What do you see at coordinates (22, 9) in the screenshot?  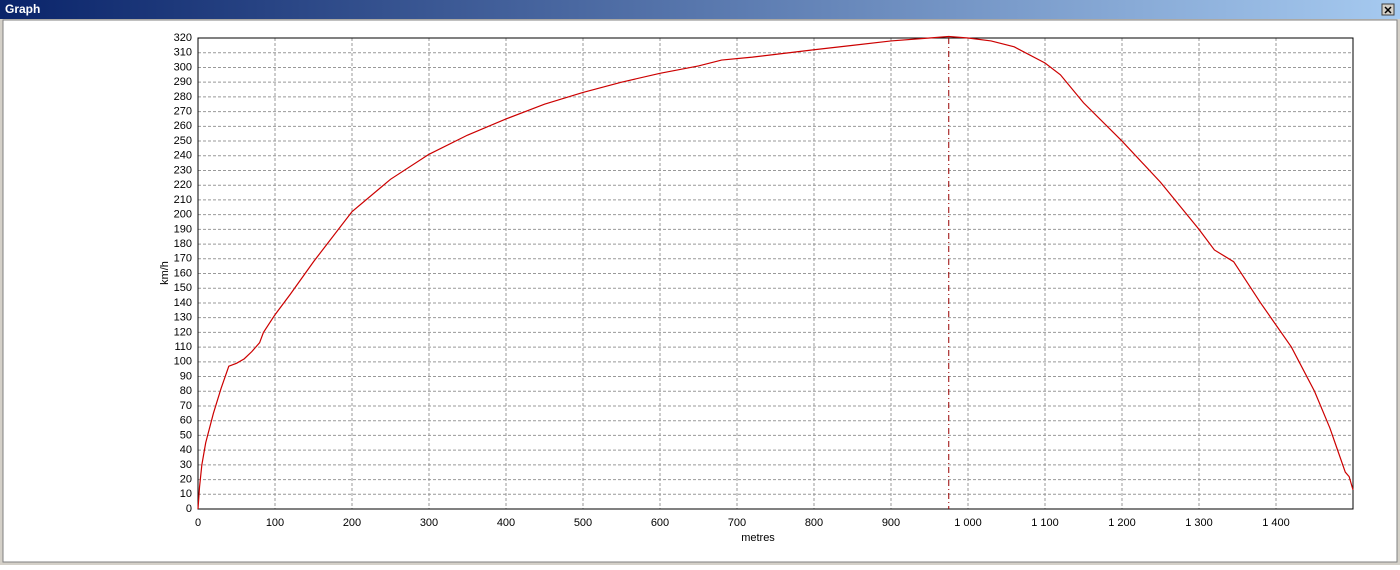 I see `window-title: Graph` at bounding box center [22, 9].